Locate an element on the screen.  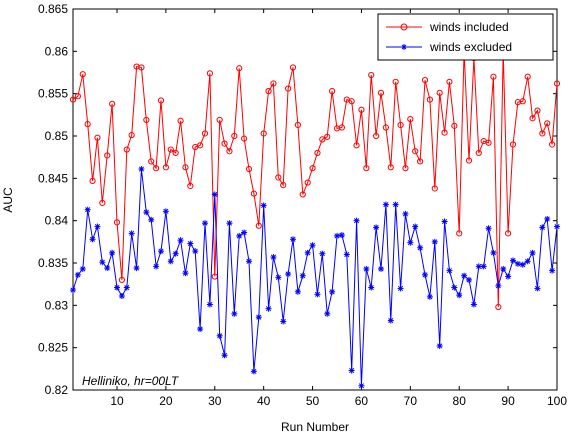
legend-marker-winds-excluded is located at coordinates (404, 47).